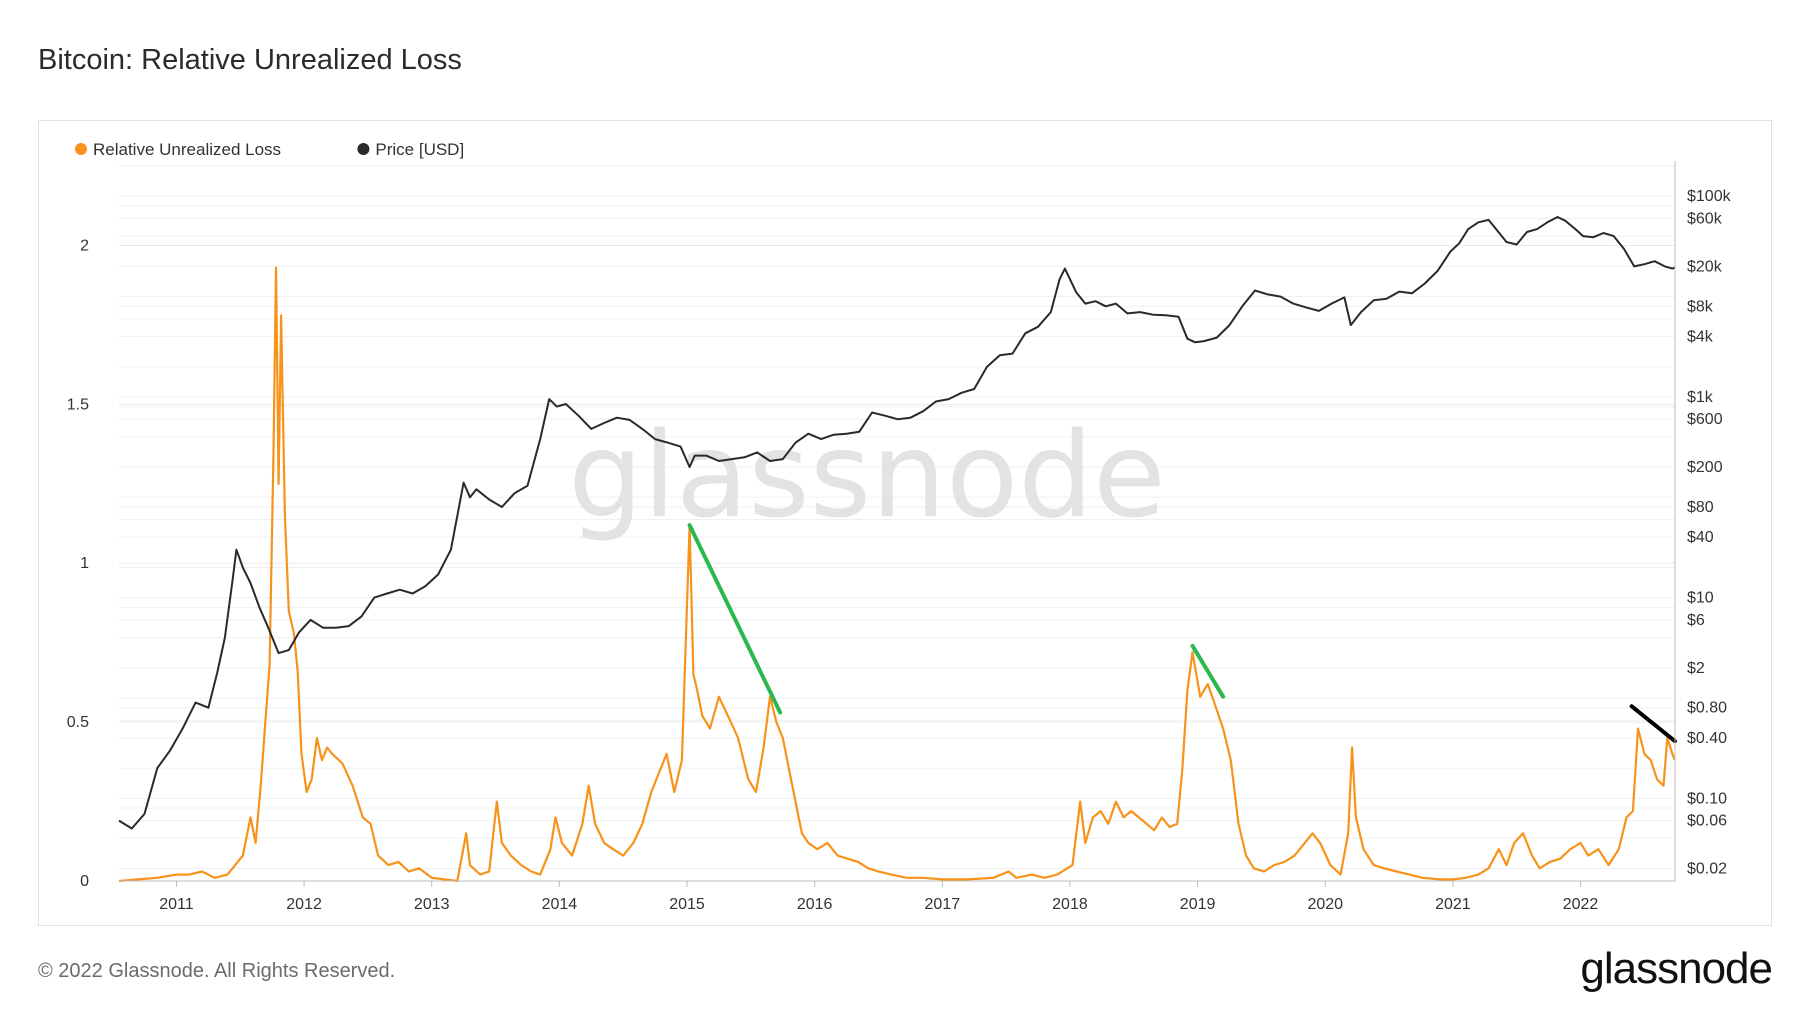 The height and width of the screenshot is (1013, 1800). What do you see at coordinates (1700, 336) in the screenshot?
I see `y-right-tick-label: $4k` at bounding box center [1700, 336].